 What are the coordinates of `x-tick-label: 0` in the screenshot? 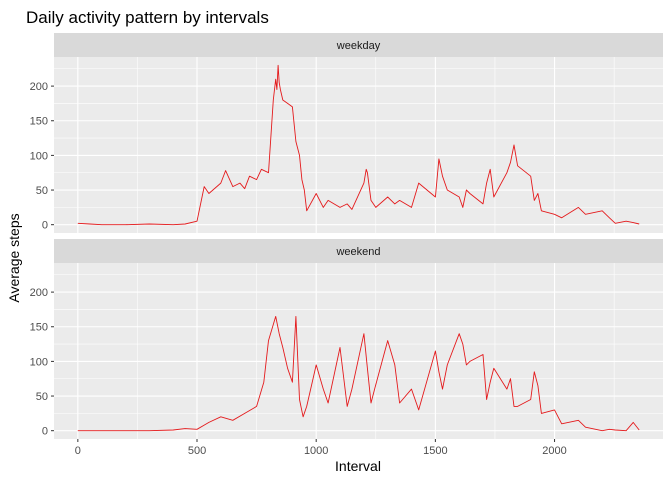 It's located at (78, 451).